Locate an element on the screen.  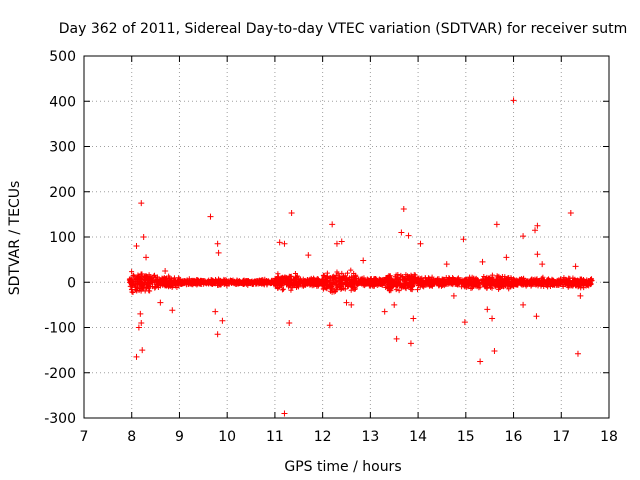
x-tick-label: 12 is located at coordinates (323, 437).